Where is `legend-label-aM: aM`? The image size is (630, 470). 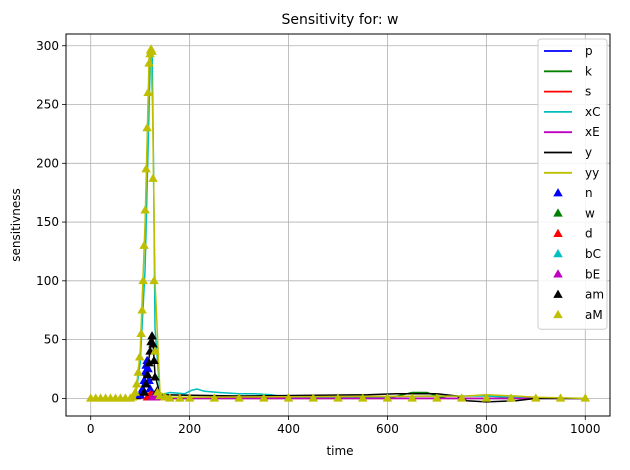 legend-label-aM: aM is located at coordinates (594, 315).